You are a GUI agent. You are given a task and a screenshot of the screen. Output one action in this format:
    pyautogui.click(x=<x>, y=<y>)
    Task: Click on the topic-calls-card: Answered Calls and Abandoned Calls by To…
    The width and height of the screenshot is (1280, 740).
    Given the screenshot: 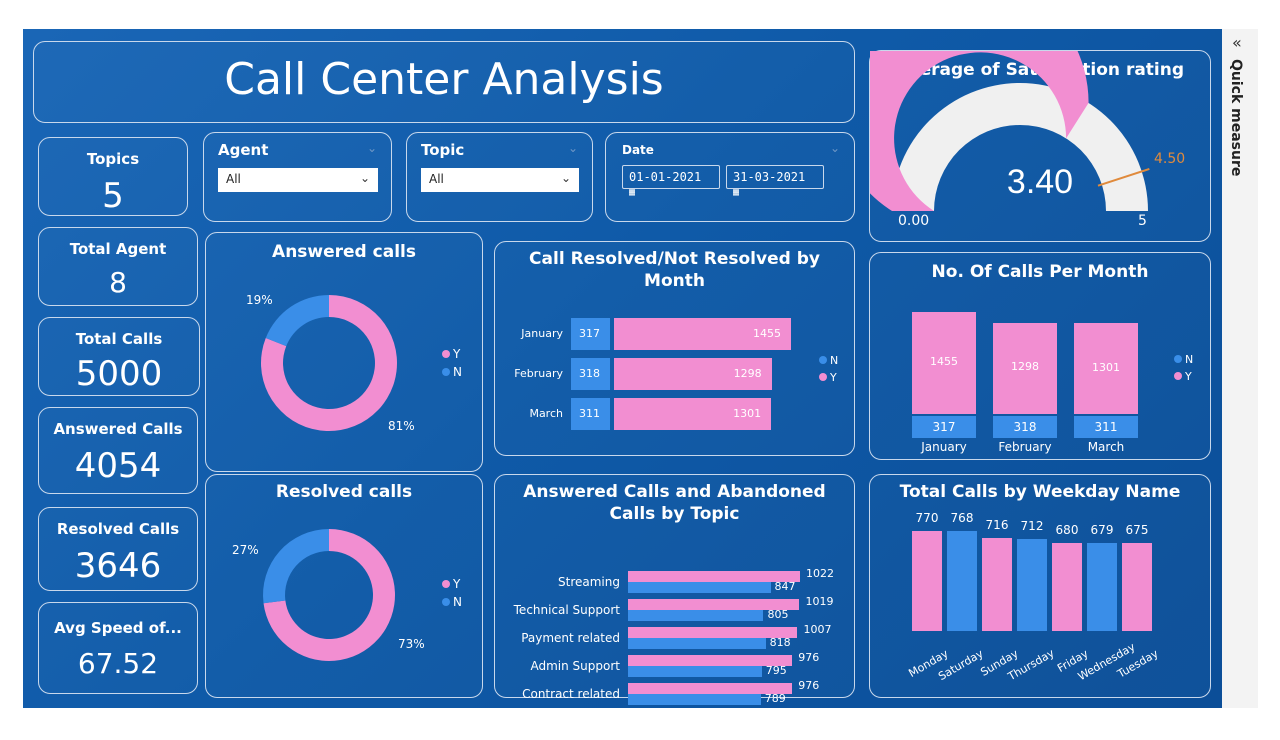 What is the action you would take?
    pyautogui.click(x=674, y=589)
    